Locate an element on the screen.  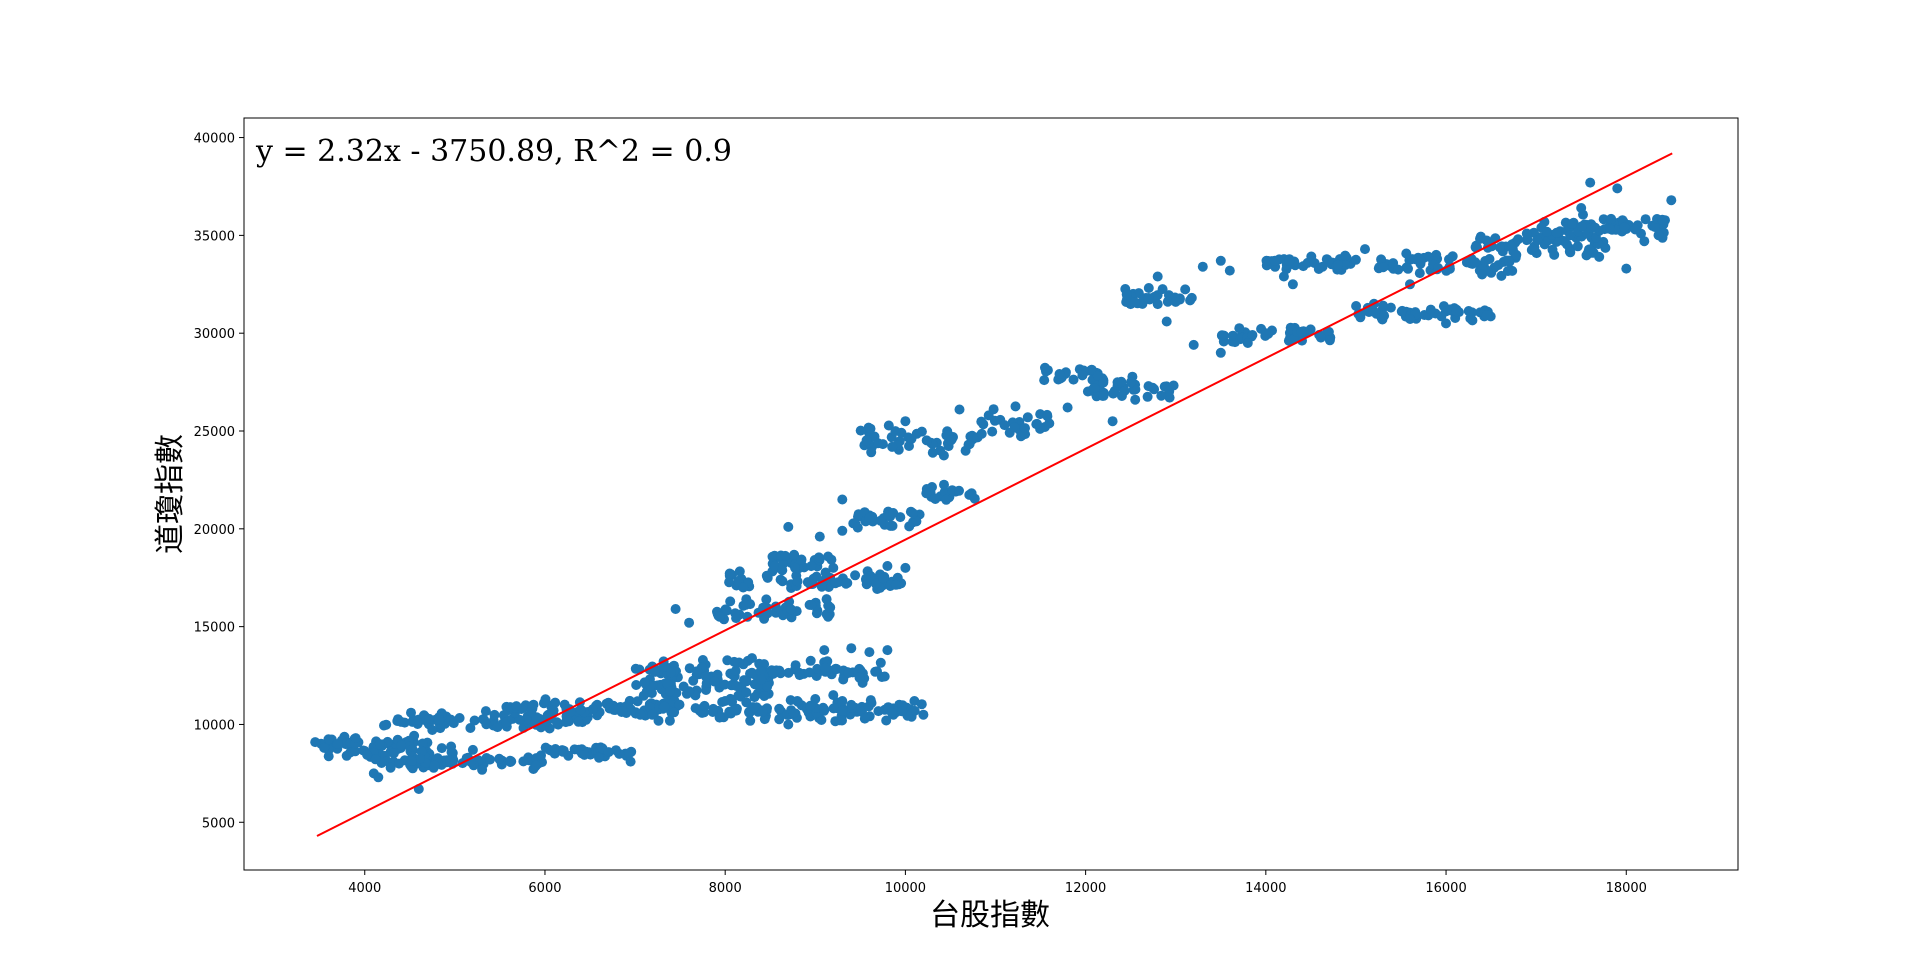
y-tick-label: 15000 is located at coordinates (214, 628).